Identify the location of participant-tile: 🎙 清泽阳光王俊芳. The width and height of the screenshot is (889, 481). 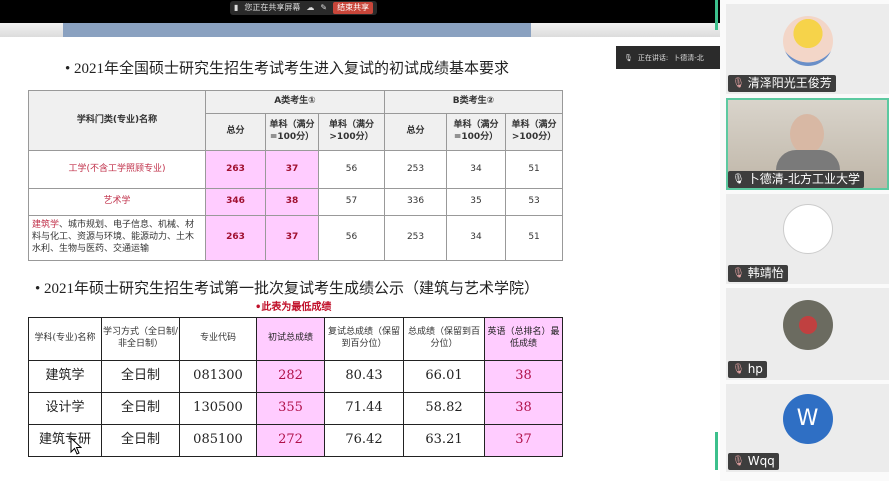
(807, 49).